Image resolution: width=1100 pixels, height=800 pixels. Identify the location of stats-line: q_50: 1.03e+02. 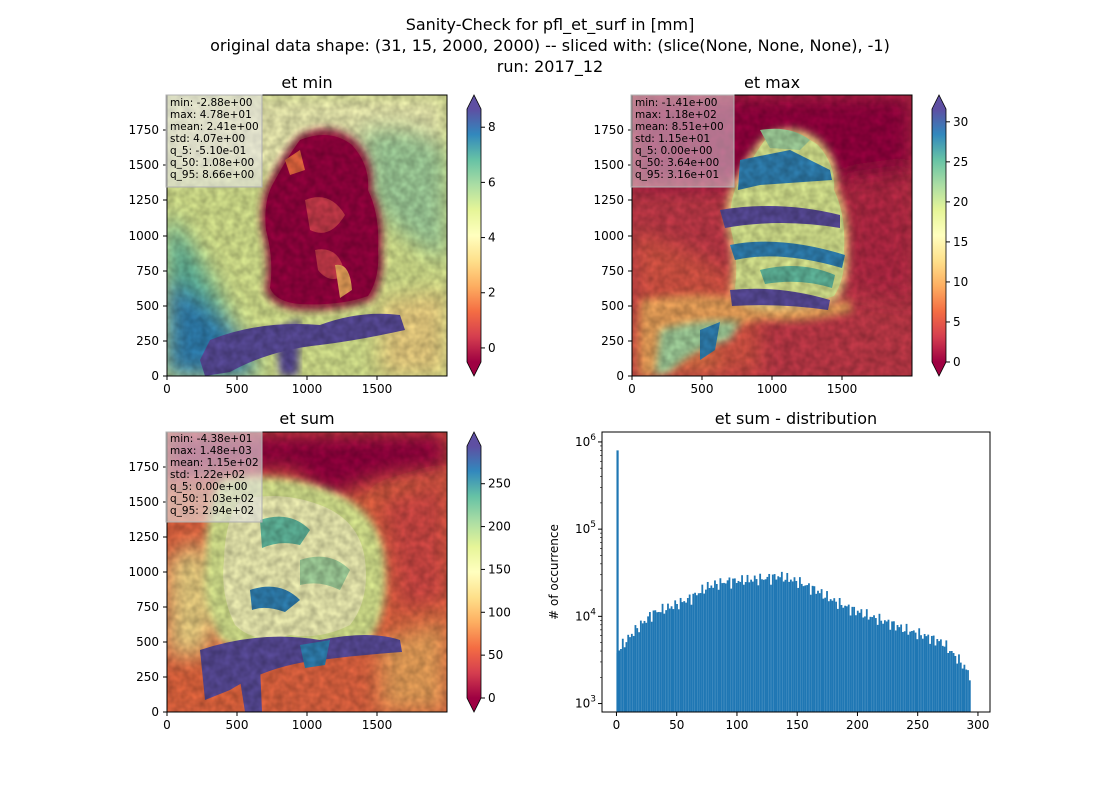
(212, 499).